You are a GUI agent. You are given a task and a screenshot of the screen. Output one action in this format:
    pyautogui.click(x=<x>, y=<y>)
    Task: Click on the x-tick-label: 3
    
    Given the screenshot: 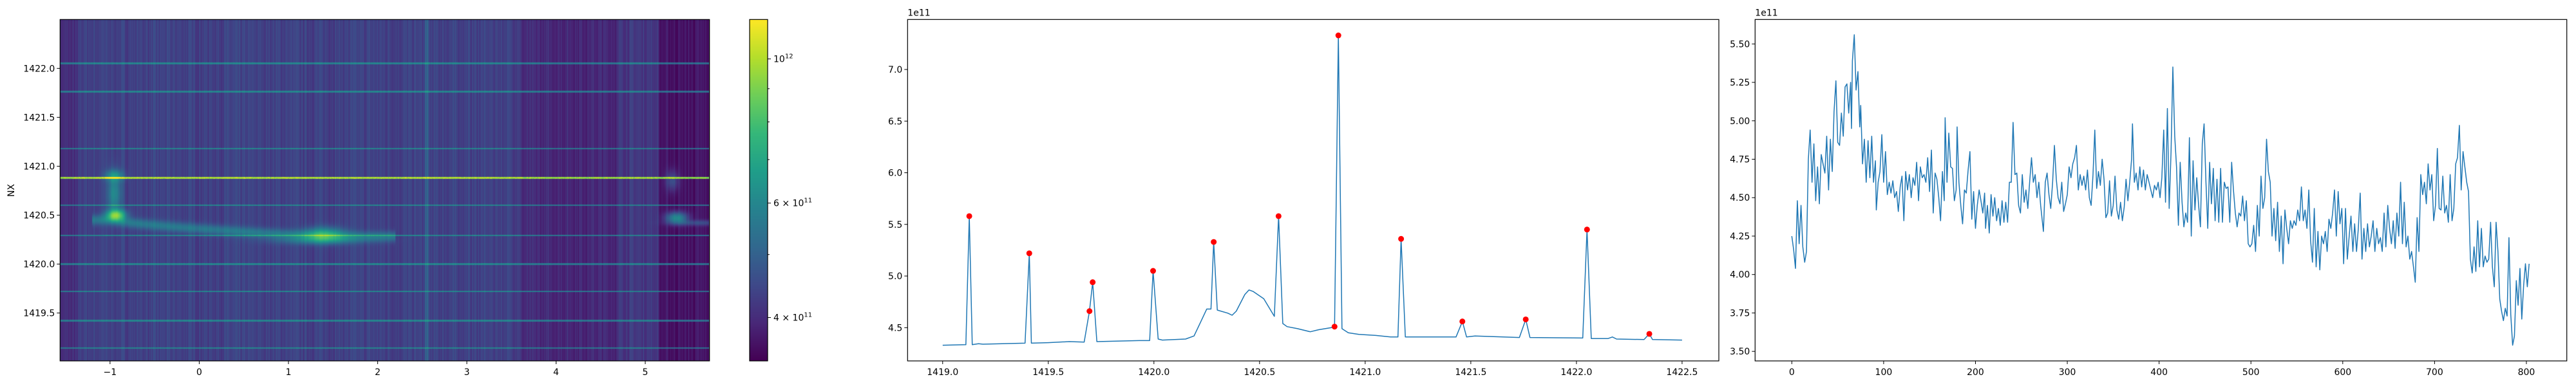 What is the action you would take?
    pyautogui.click(x=466, y=372)
    